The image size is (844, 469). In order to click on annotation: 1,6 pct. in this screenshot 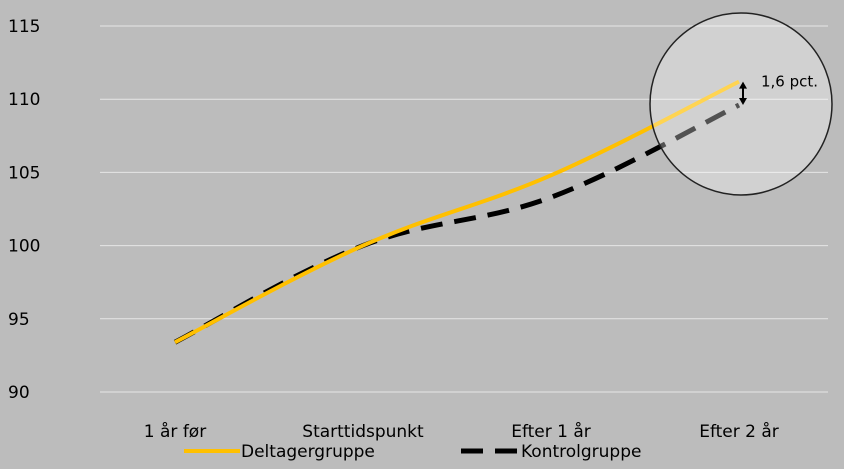, I will do `click(741, 104)`.